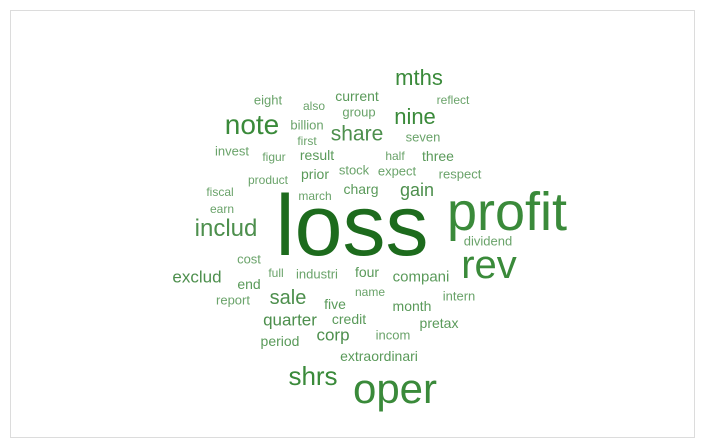 This screenshot has width=713, height=446. I want to click on word-end: end, so click(249, 284).